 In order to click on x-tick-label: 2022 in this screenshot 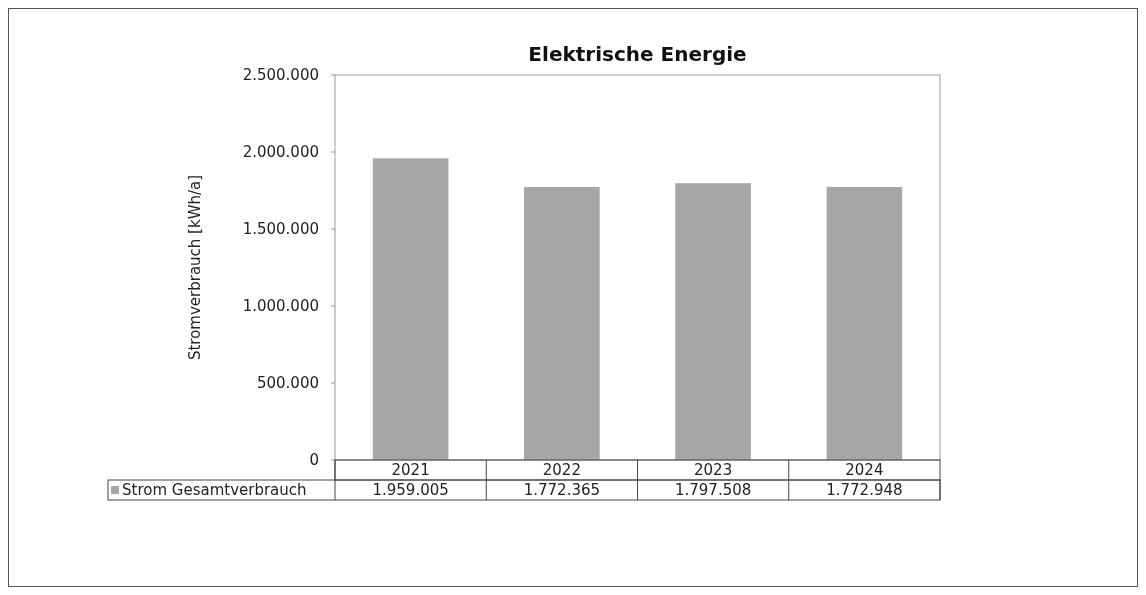, I will do `click(561, 470)`.